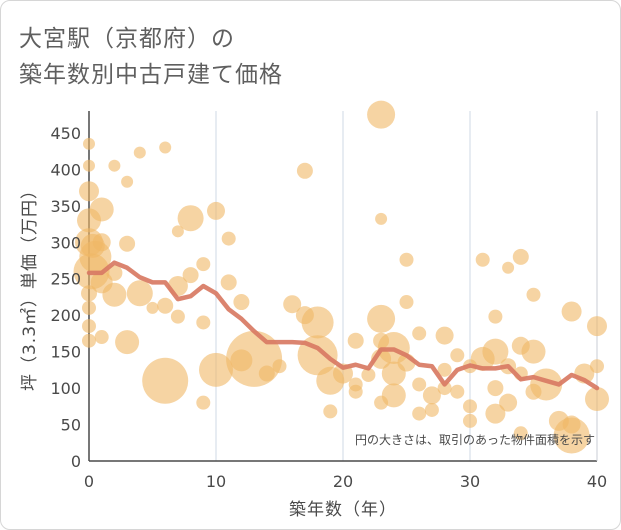  What do you see at coordinates (151, 75) in the screenshot?
I see `chart-title-line-2: 築年数別中古戸建て価格` at bounding box center [151, 75].